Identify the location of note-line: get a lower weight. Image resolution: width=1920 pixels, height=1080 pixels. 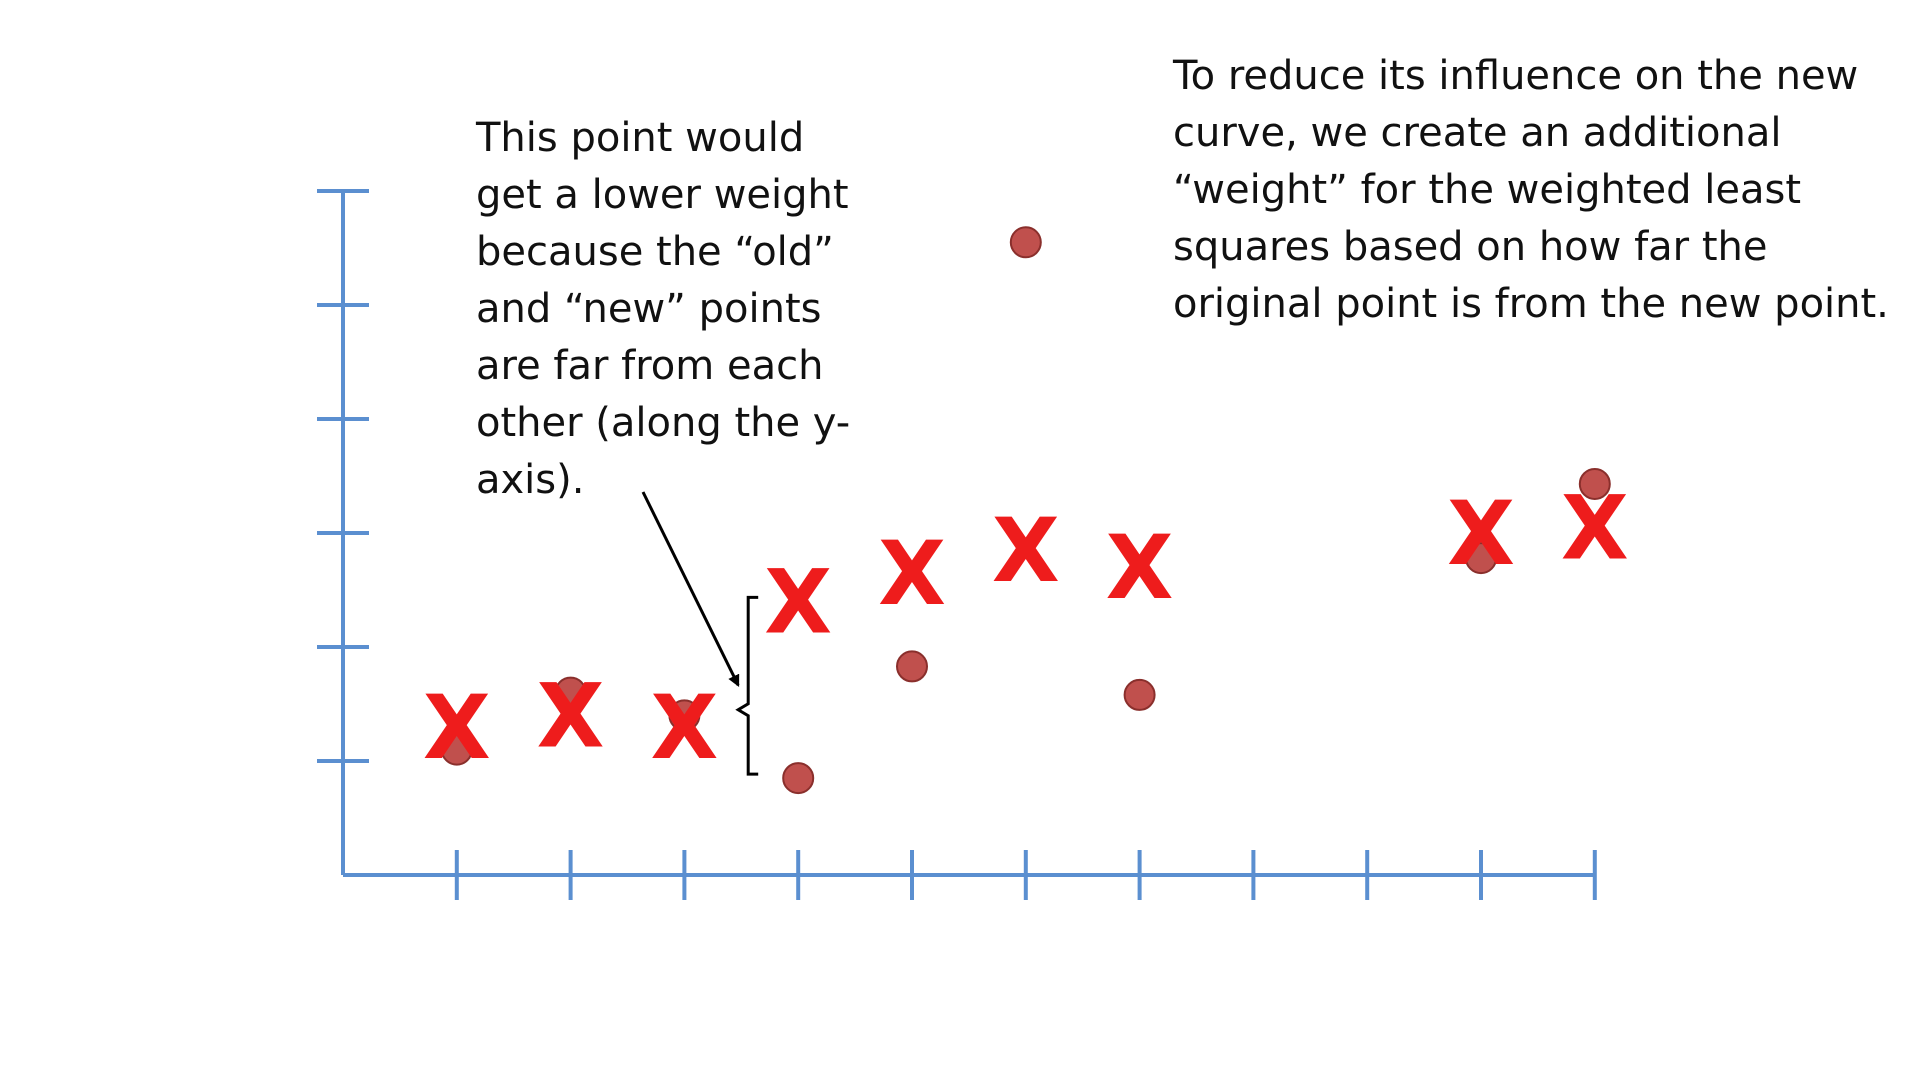
(662, 195).